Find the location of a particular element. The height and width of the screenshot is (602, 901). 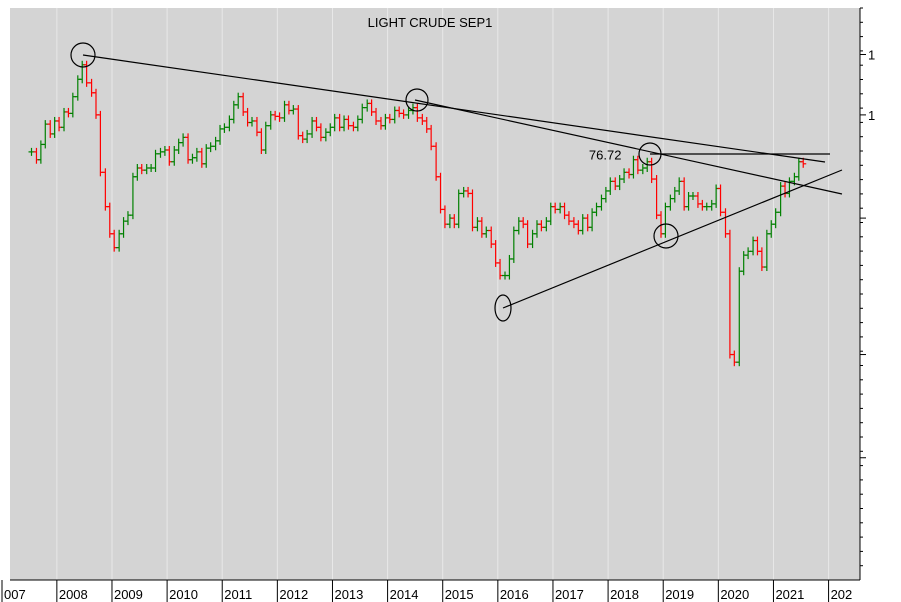

x-tick-label: 2012 is located at coordinates (293, 594).